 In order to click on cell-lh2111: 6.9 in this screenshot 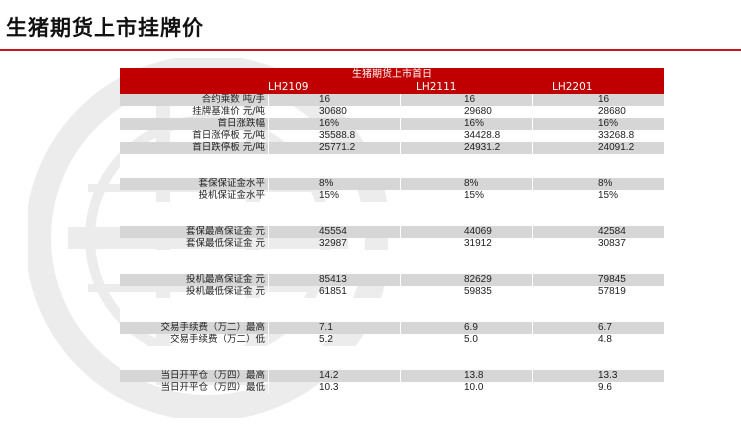, I will do `click(466, 328)`.